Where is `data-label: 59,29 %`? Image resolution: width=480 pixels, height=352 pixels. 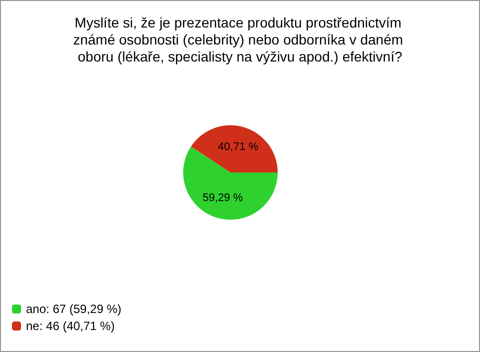
data-label: 59,29 % is located at coordinates (223, 198).